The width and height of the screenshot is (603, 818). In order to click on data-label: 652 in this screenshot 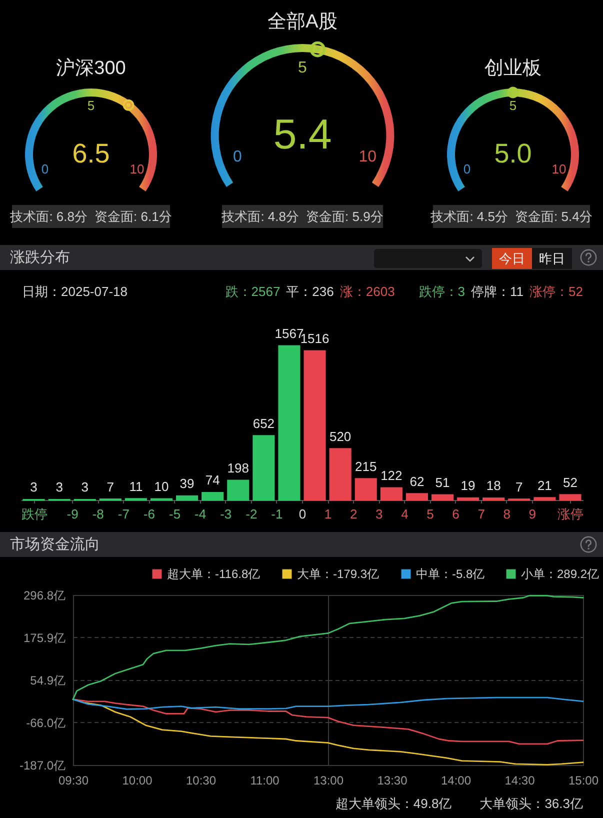, I will do `click(263, 423)`.